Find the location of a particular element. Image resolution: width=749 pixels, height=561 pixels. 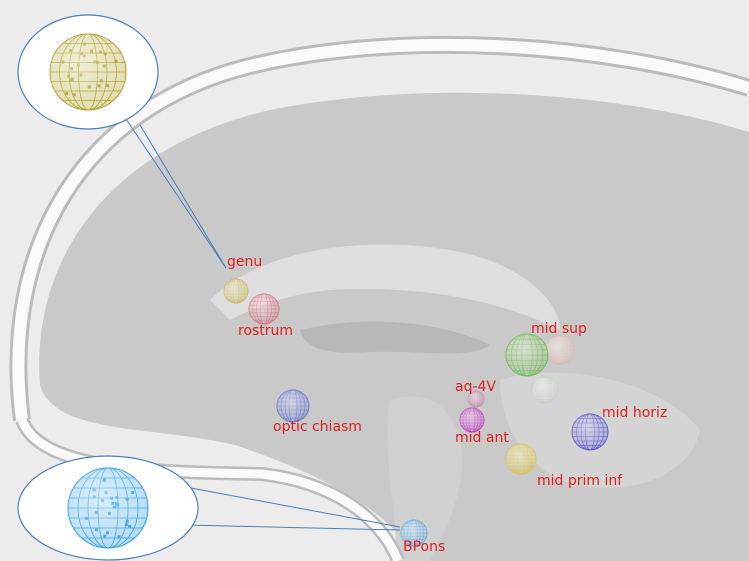

landmark-label: mid horiz is located at coordinates (634, 413).